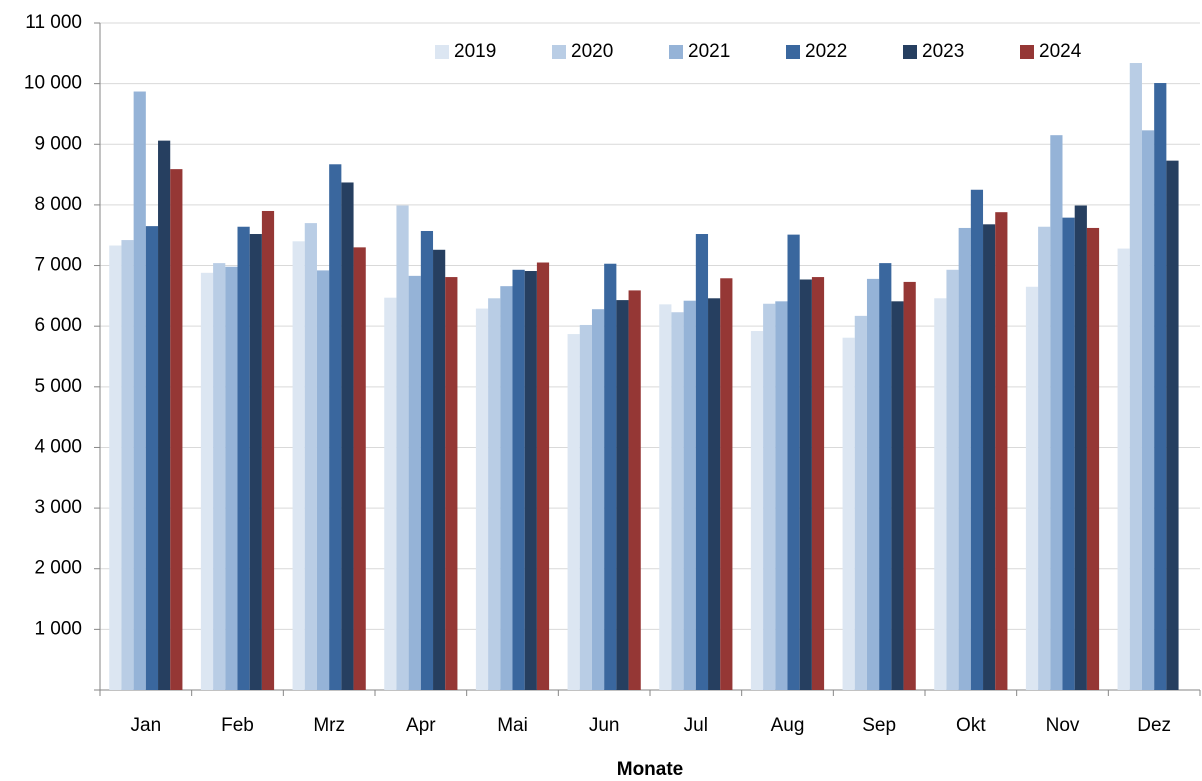  What do you see at coordinates (421, 725) in the screenshot?
I see `x-tick-label: Apr` at bounding box center [421, 725].